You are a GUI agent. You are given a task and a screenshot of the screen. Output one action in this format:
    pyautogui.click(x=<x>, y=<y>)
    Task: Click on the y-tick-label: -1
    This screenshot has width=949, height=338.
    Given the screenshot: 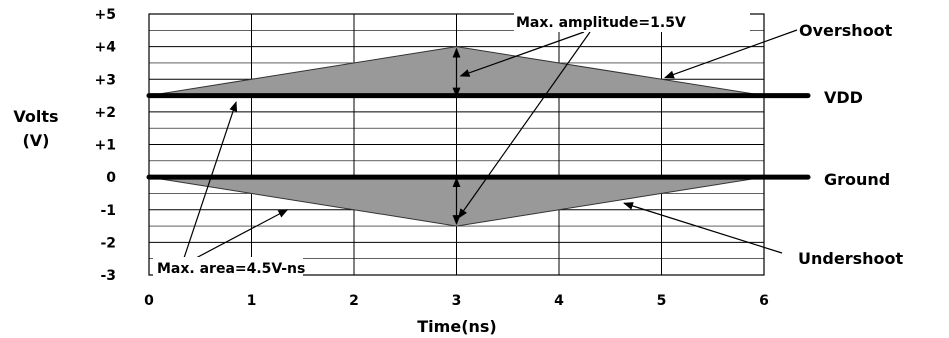 What is the action you would take?
    pyautogui.click(x=108, y=211)
    